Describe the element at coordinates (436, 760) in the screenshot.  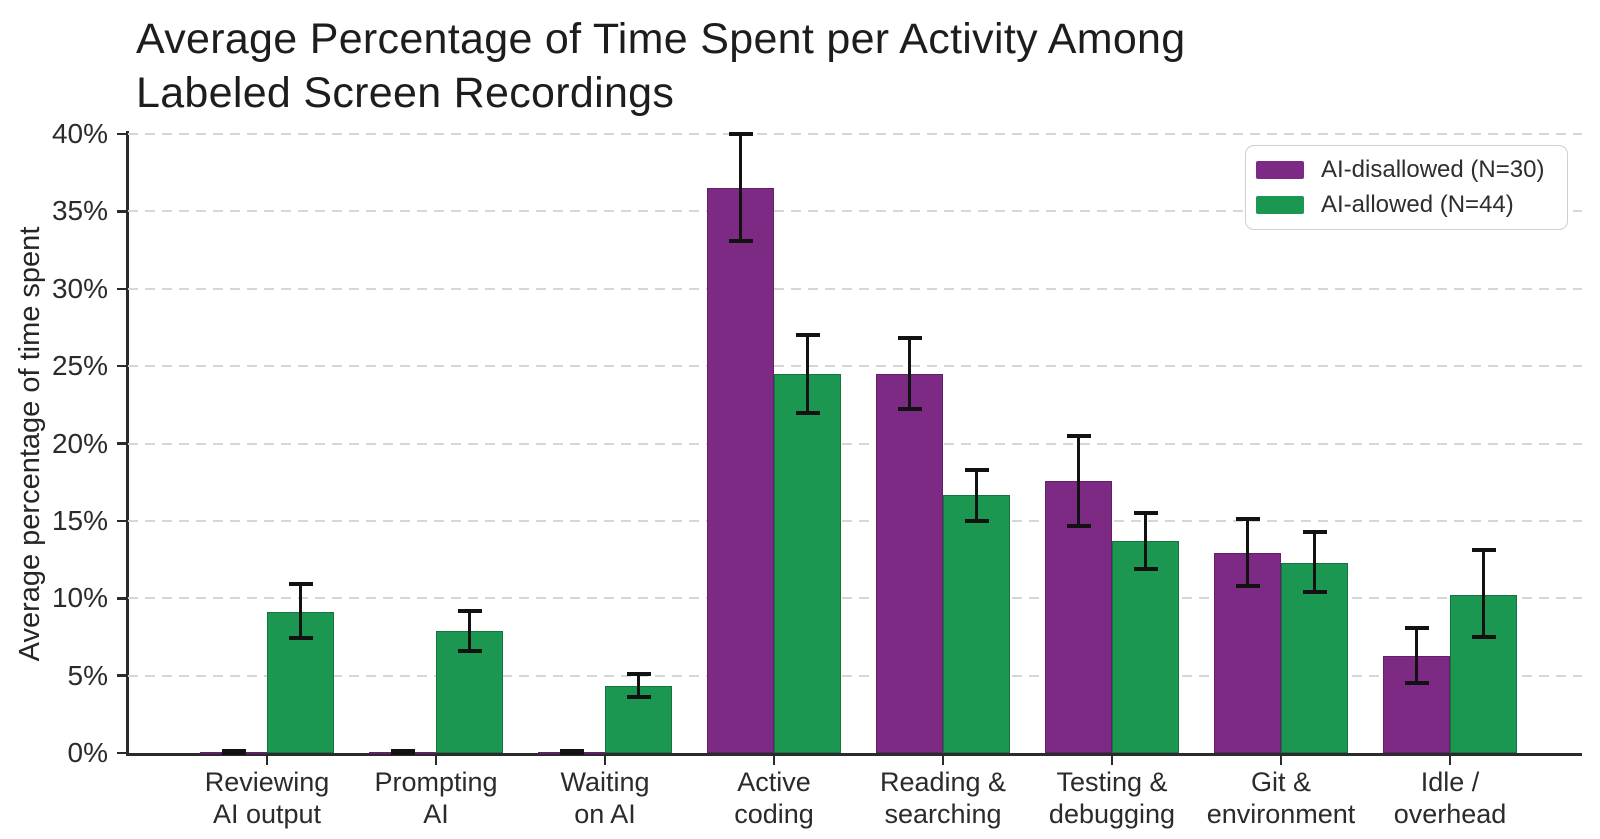
I see `x-tickmark-prompting-ai` at that location.